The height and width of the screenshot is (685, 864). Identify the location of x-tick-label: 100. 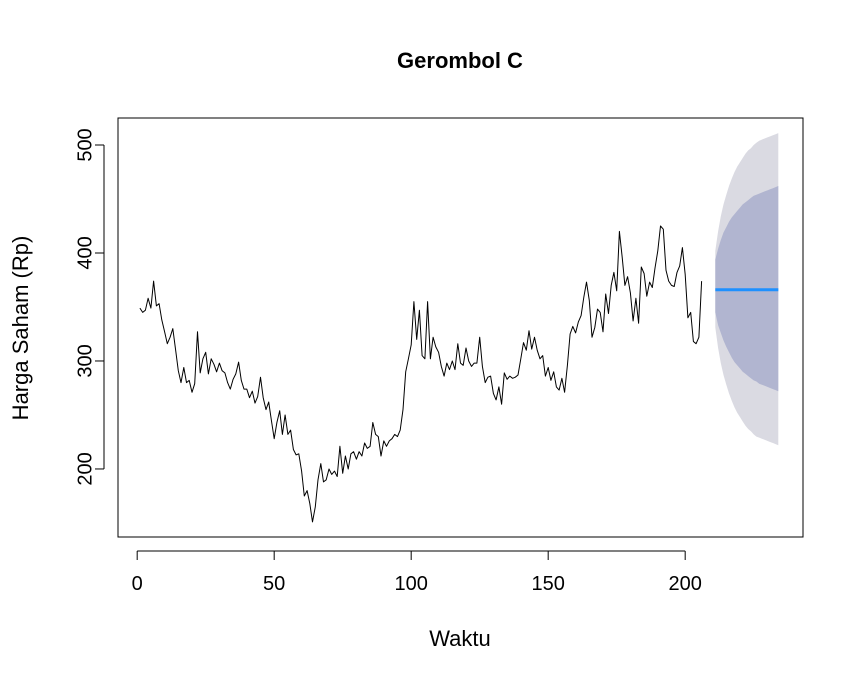
(410, 584).